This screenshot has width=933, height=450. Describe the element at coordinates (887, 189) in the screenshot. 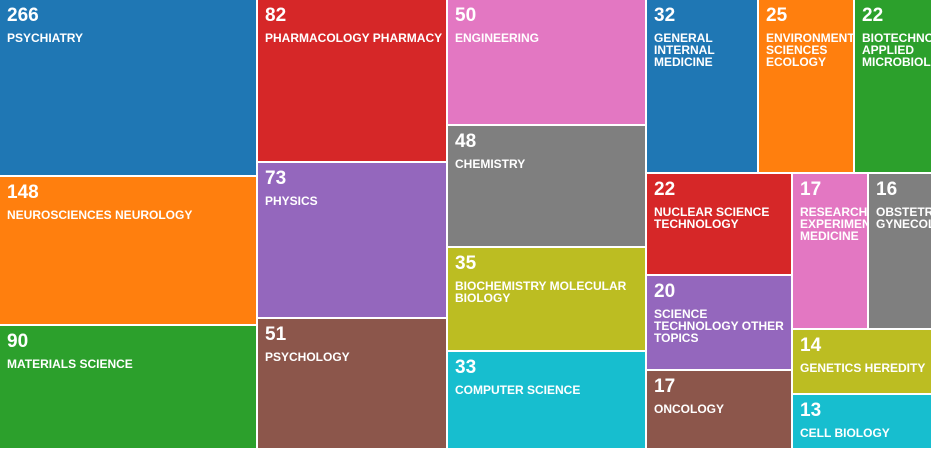

I see `tile-value: 16` at that location.